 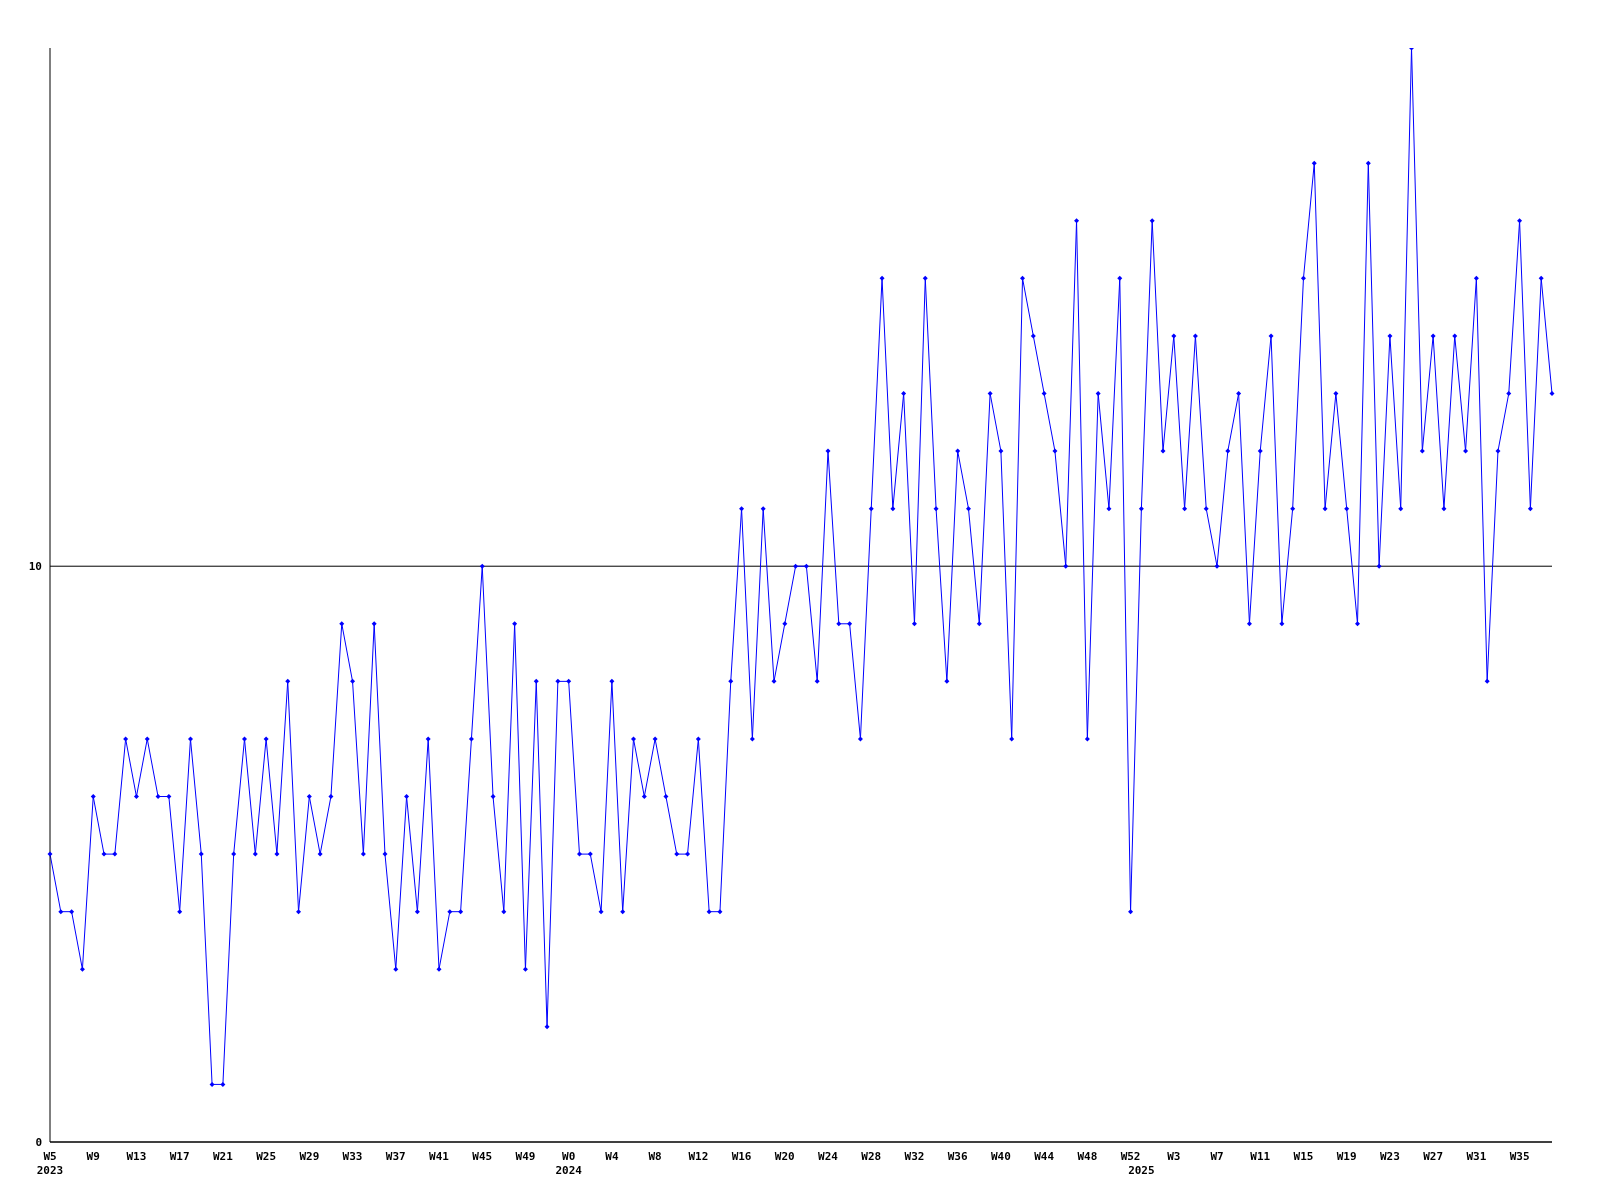 I want to click on x-tick-label: W48, so click(x=1087, y=1156).